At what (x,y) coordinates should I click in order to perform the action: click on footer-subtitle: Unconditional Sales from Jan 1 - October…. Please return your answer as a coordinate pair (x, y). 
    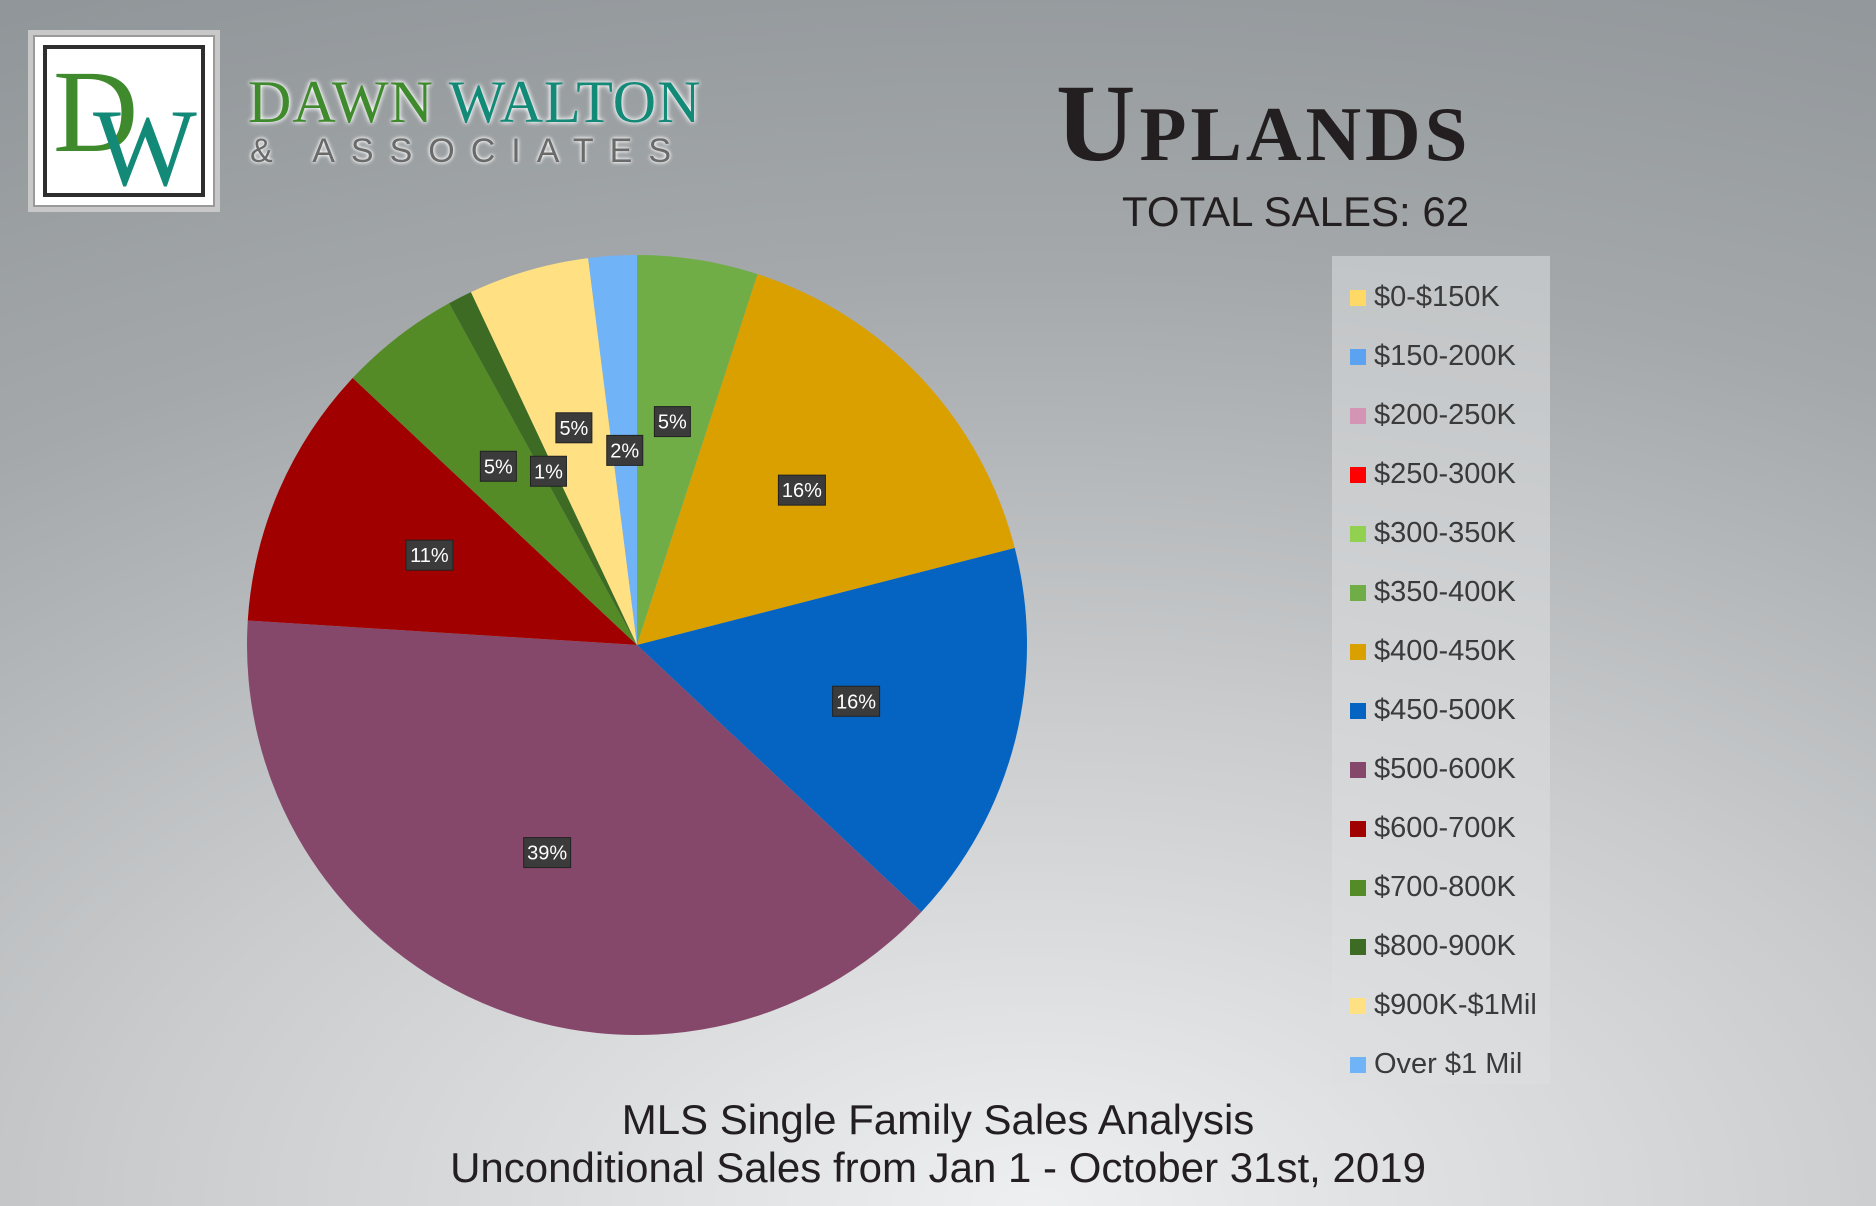
    Looking at the image, I should click on (938, 1167).